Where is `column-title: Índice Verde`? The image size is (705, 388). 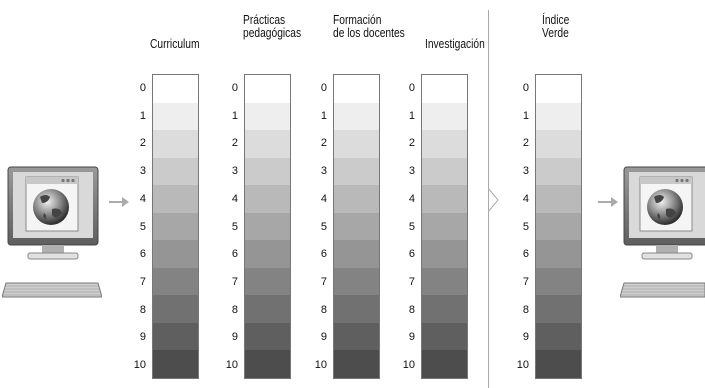 column-title: Índice Verde is located at coordinates (555, 27).